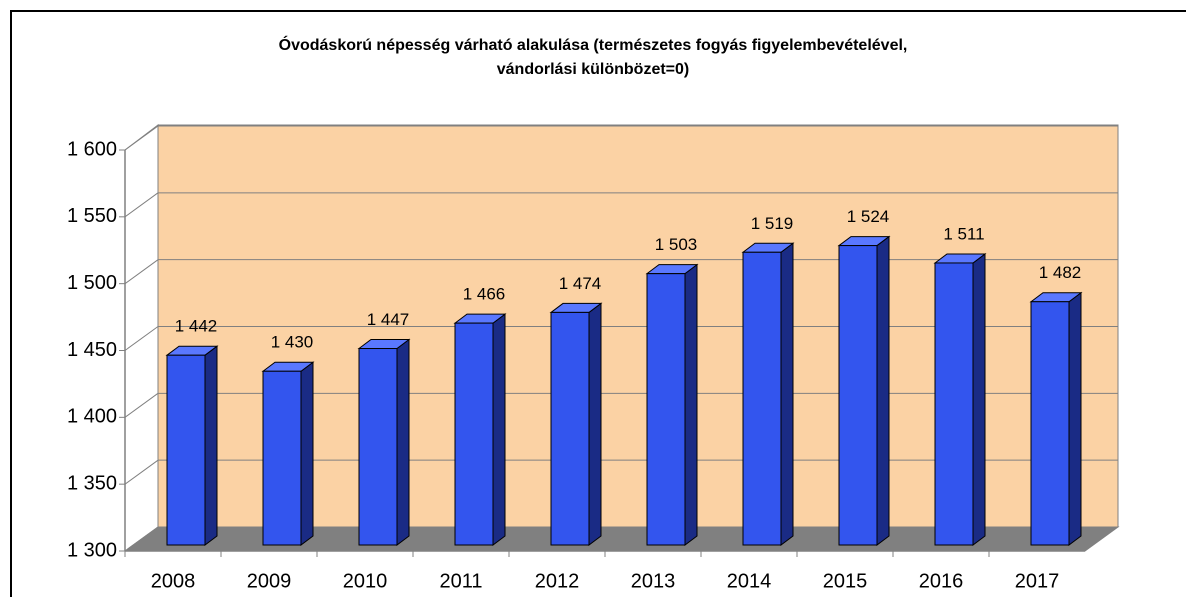  Describe the element at coordinates (1037, 581) in the screenshot. I see `x-tick-label: 2017` at that location.